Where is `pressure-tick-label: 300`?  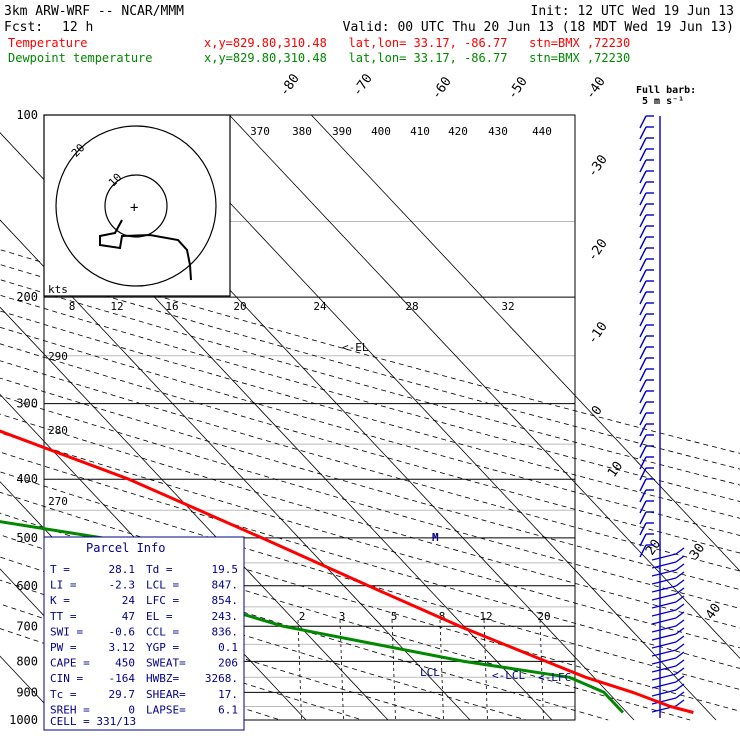 pressure-tick-label: 300 is located at coordinates (27, 404).